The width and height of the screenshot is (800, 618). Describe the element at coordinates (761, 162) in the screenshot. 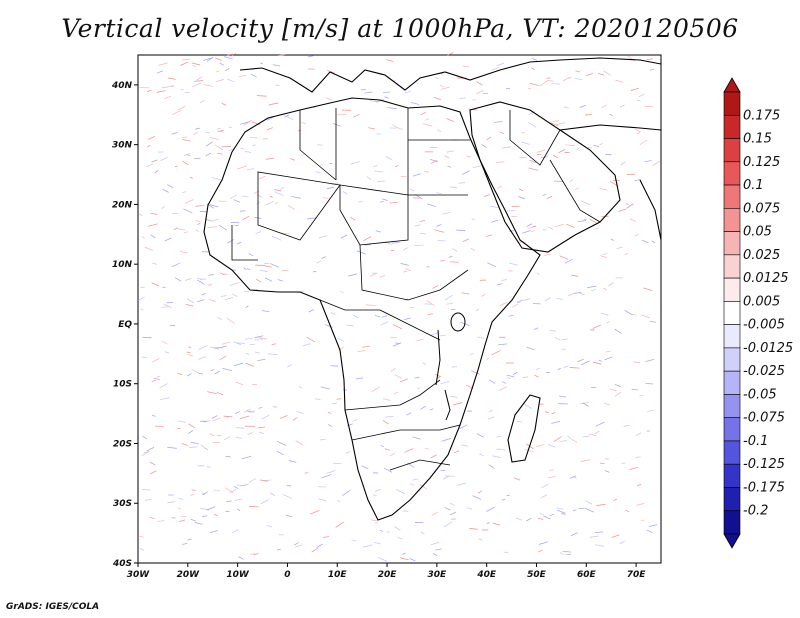

I see `colorbar-level-label: 0.125` at that location.